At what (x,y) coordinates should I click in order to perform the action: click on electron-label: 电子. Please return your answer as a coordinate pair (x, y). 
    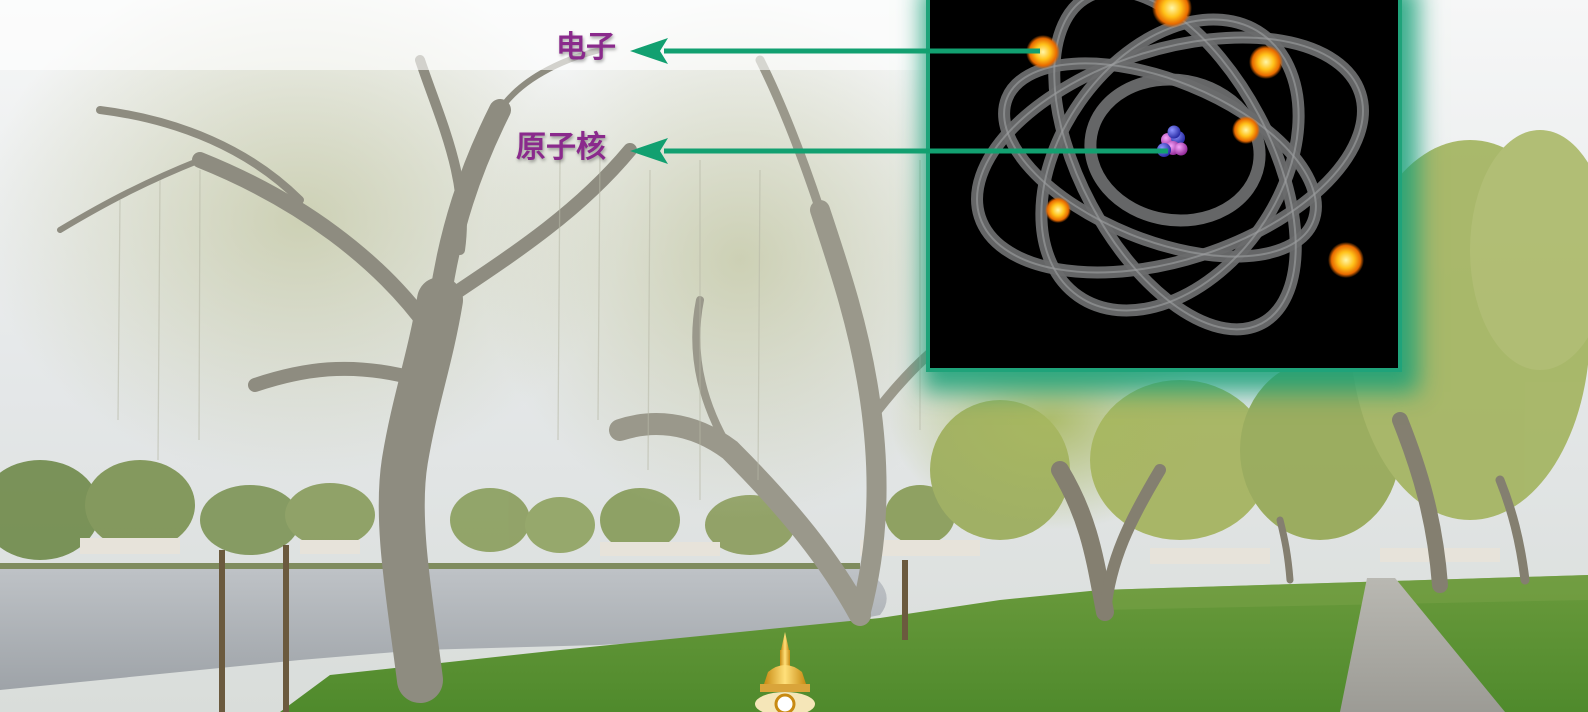
    Looking at the image, I should click on (586, 47).